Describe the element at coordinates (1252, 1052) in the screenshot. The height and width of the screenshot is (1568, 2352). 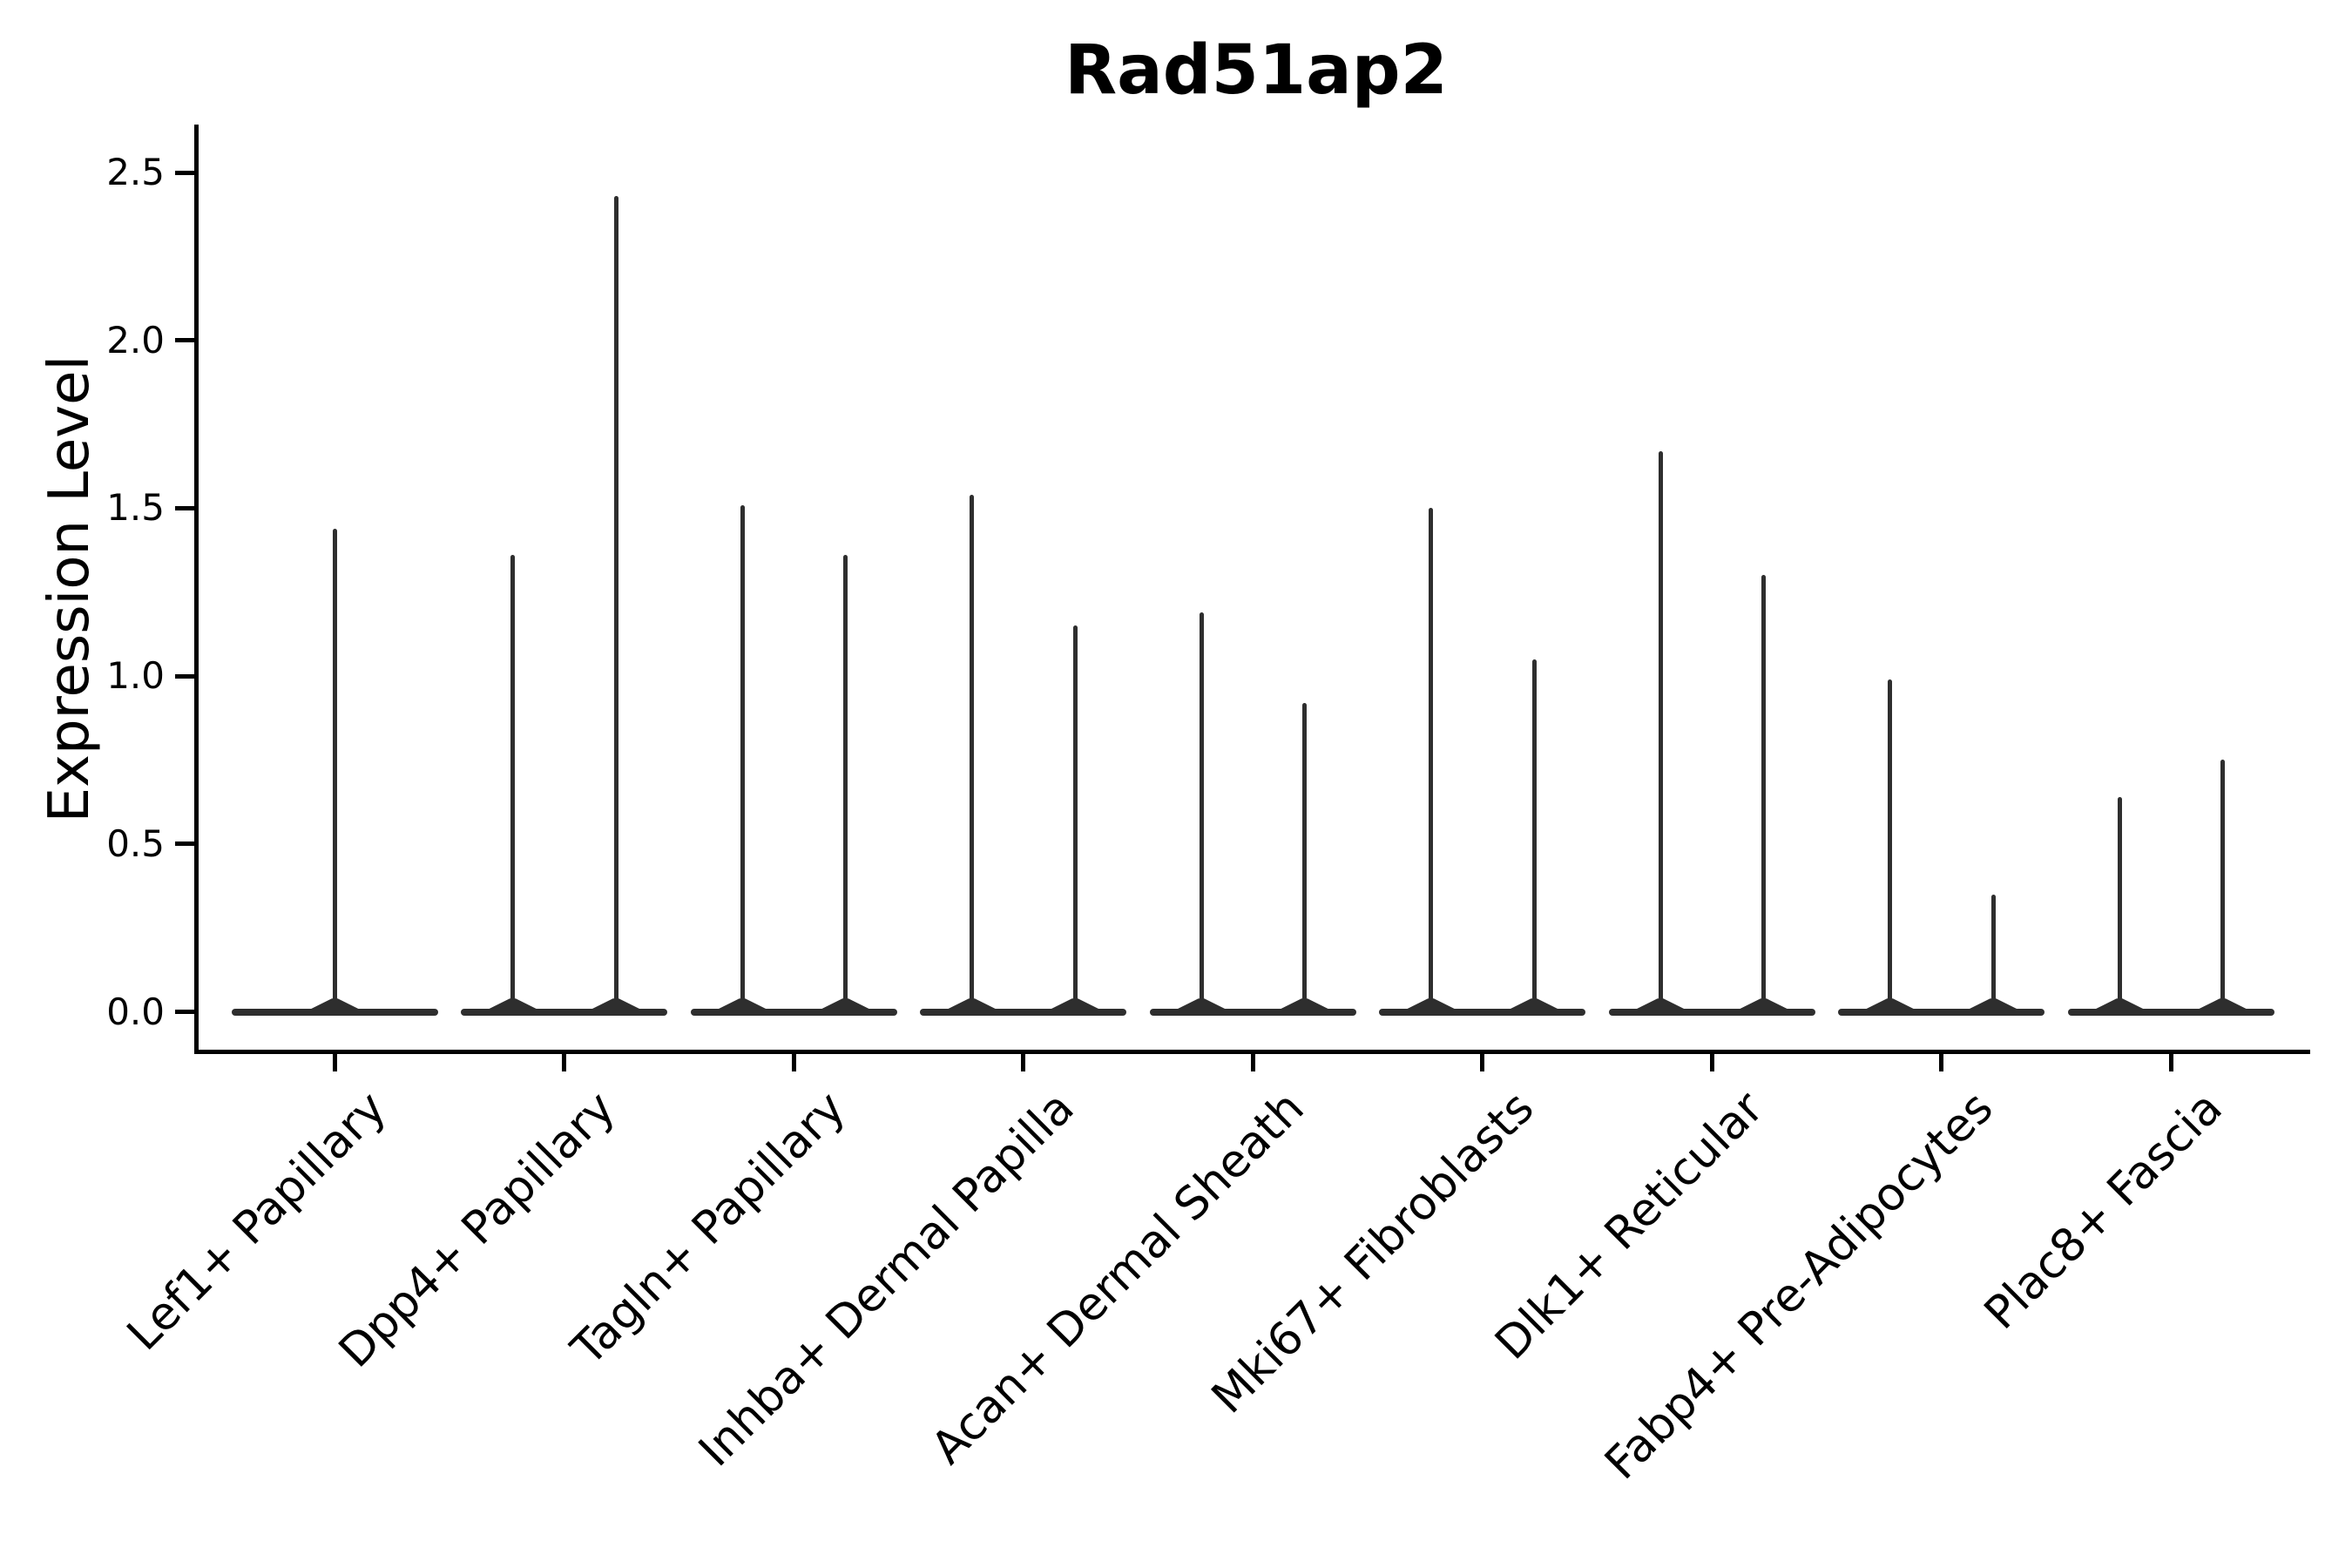
I see `x-axis-spine` at that location.